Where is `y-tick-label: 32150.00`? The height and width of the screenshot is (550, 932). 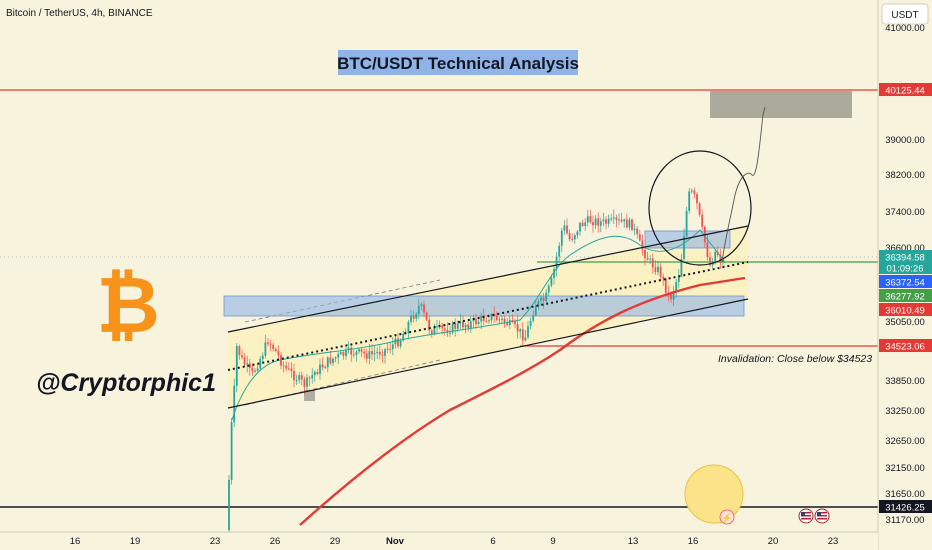
y-tick-label: 32150.00 is located at coordinates (905, 468).